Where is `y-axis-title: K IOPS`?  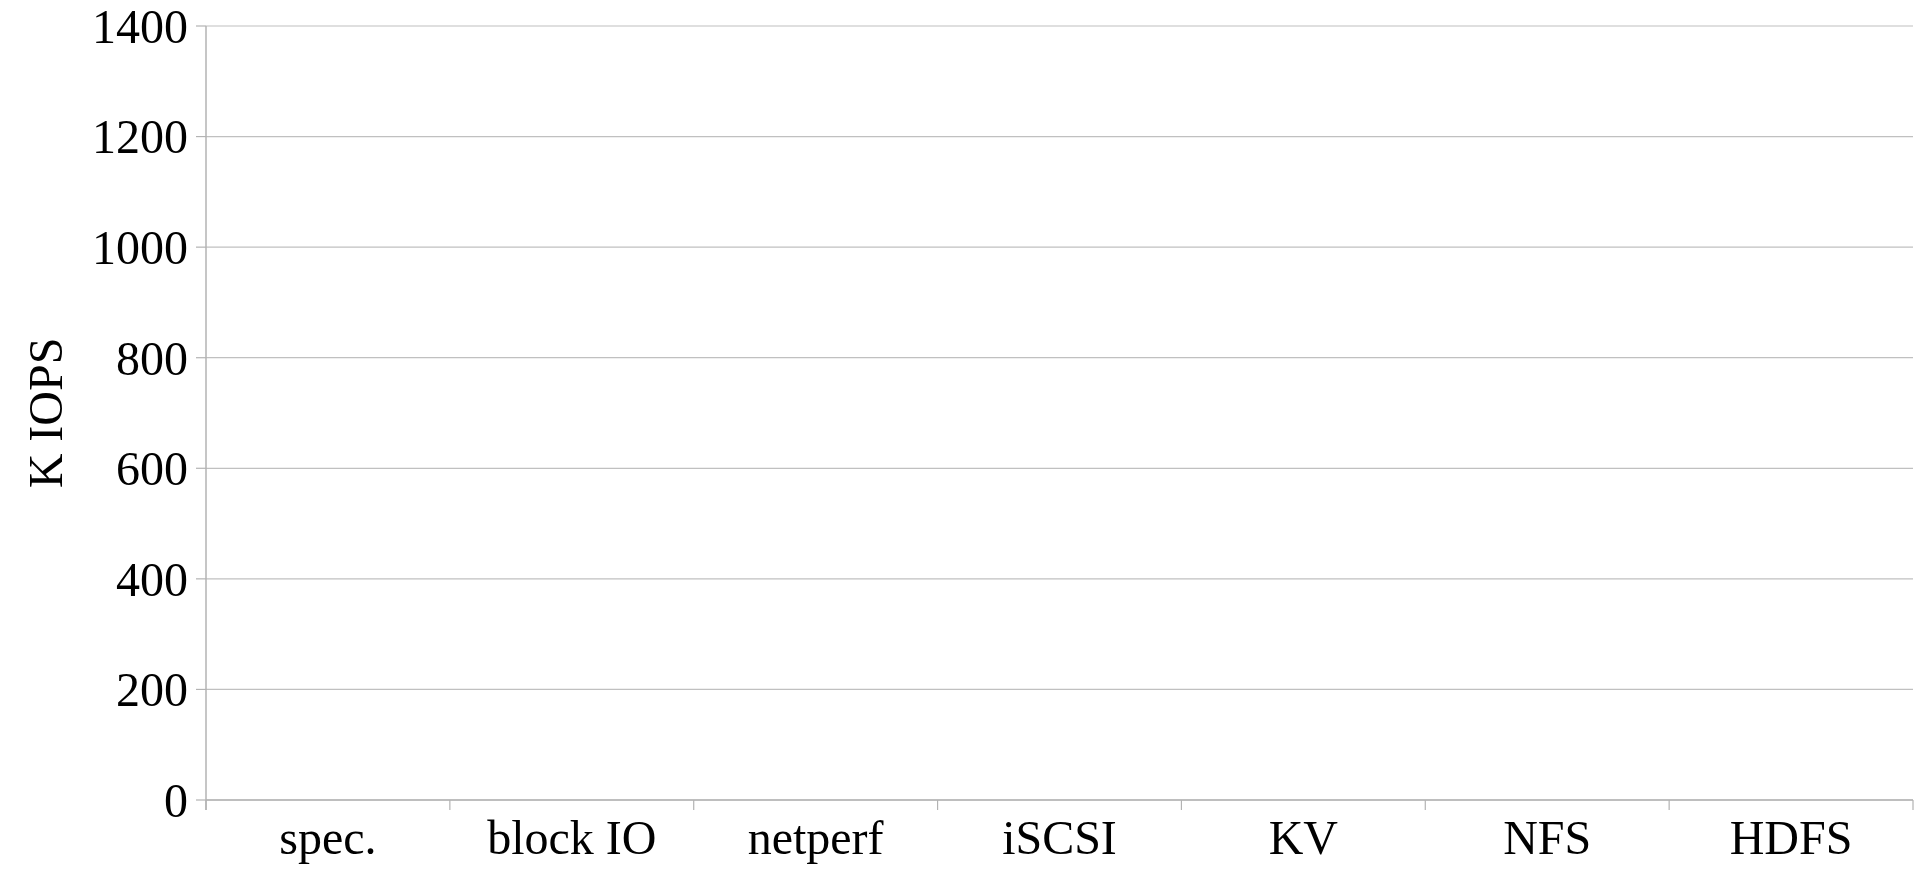
y-axis-title: K IOPS is located at coordinates (45, 413).